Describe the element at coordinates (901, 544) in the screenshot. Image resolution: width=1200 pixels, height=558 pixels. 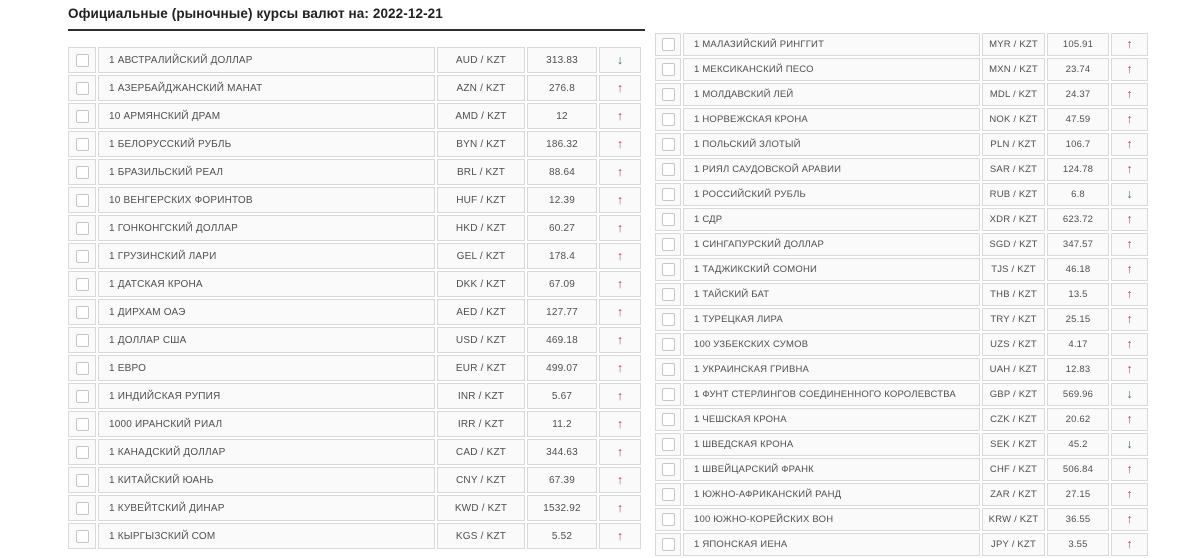
I see `rate-row: 1 ЯПОНСКАЯ ИЕНА JPY / KZT 3.55 ↑` at that location.